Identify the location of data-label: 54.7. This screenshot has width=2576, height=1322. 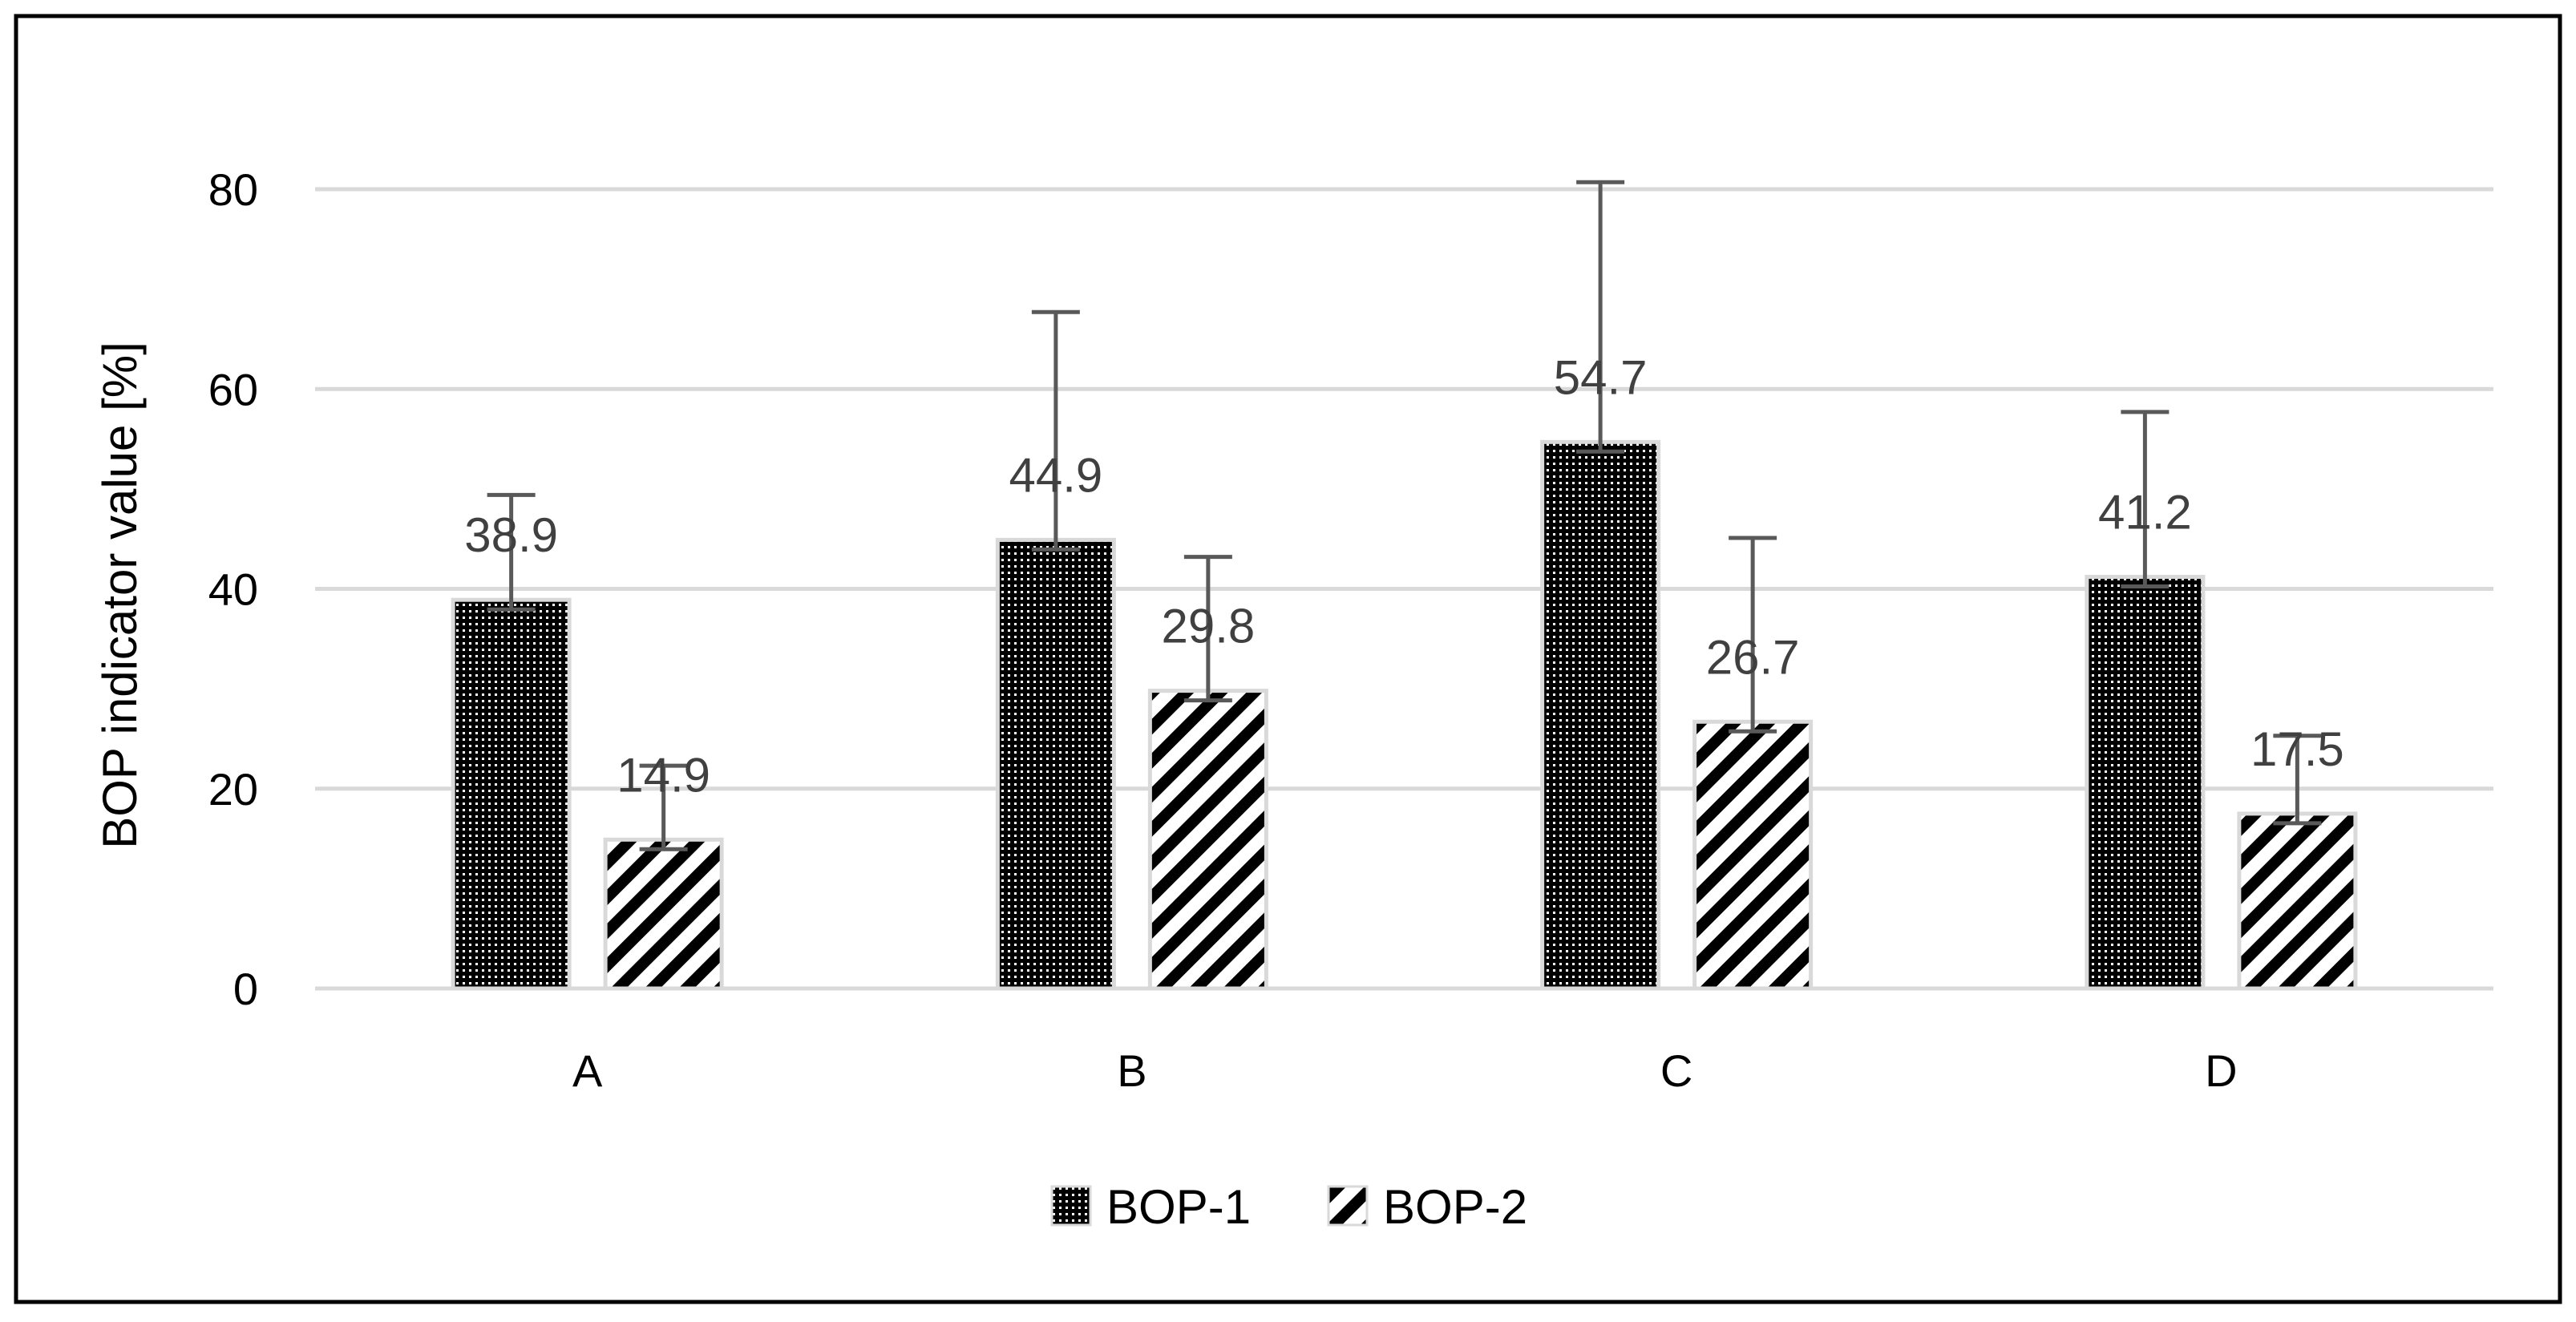
(1601, 377).